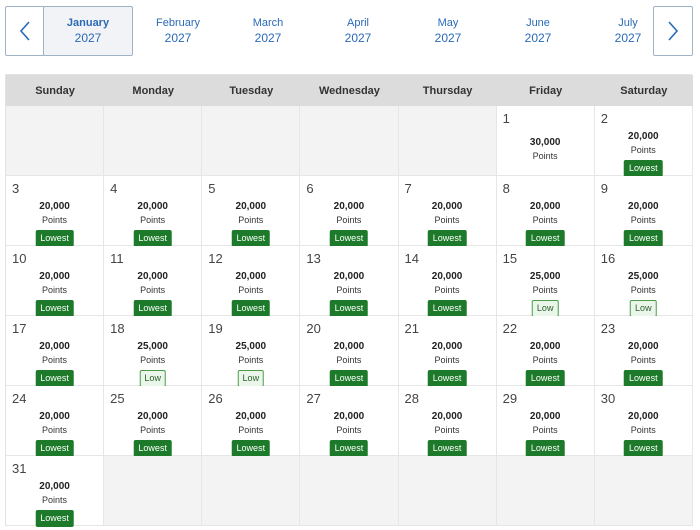 This screenshot has height=530, width=700. I want to click on day-cell-31: 31 20,000 Points Lowest, so click(55, 491).